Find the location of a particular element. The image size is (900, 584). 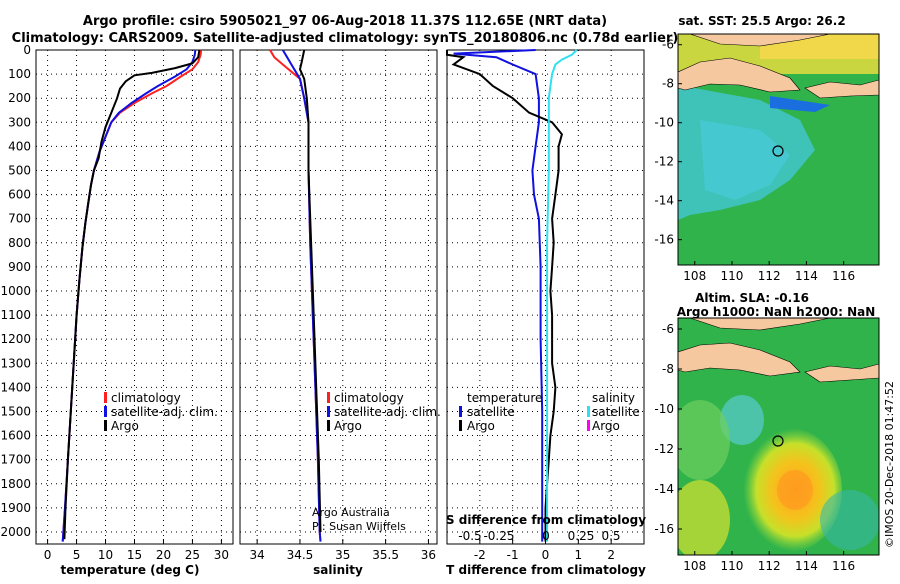

series-line-t-argo is located at coordinates (505, 296).